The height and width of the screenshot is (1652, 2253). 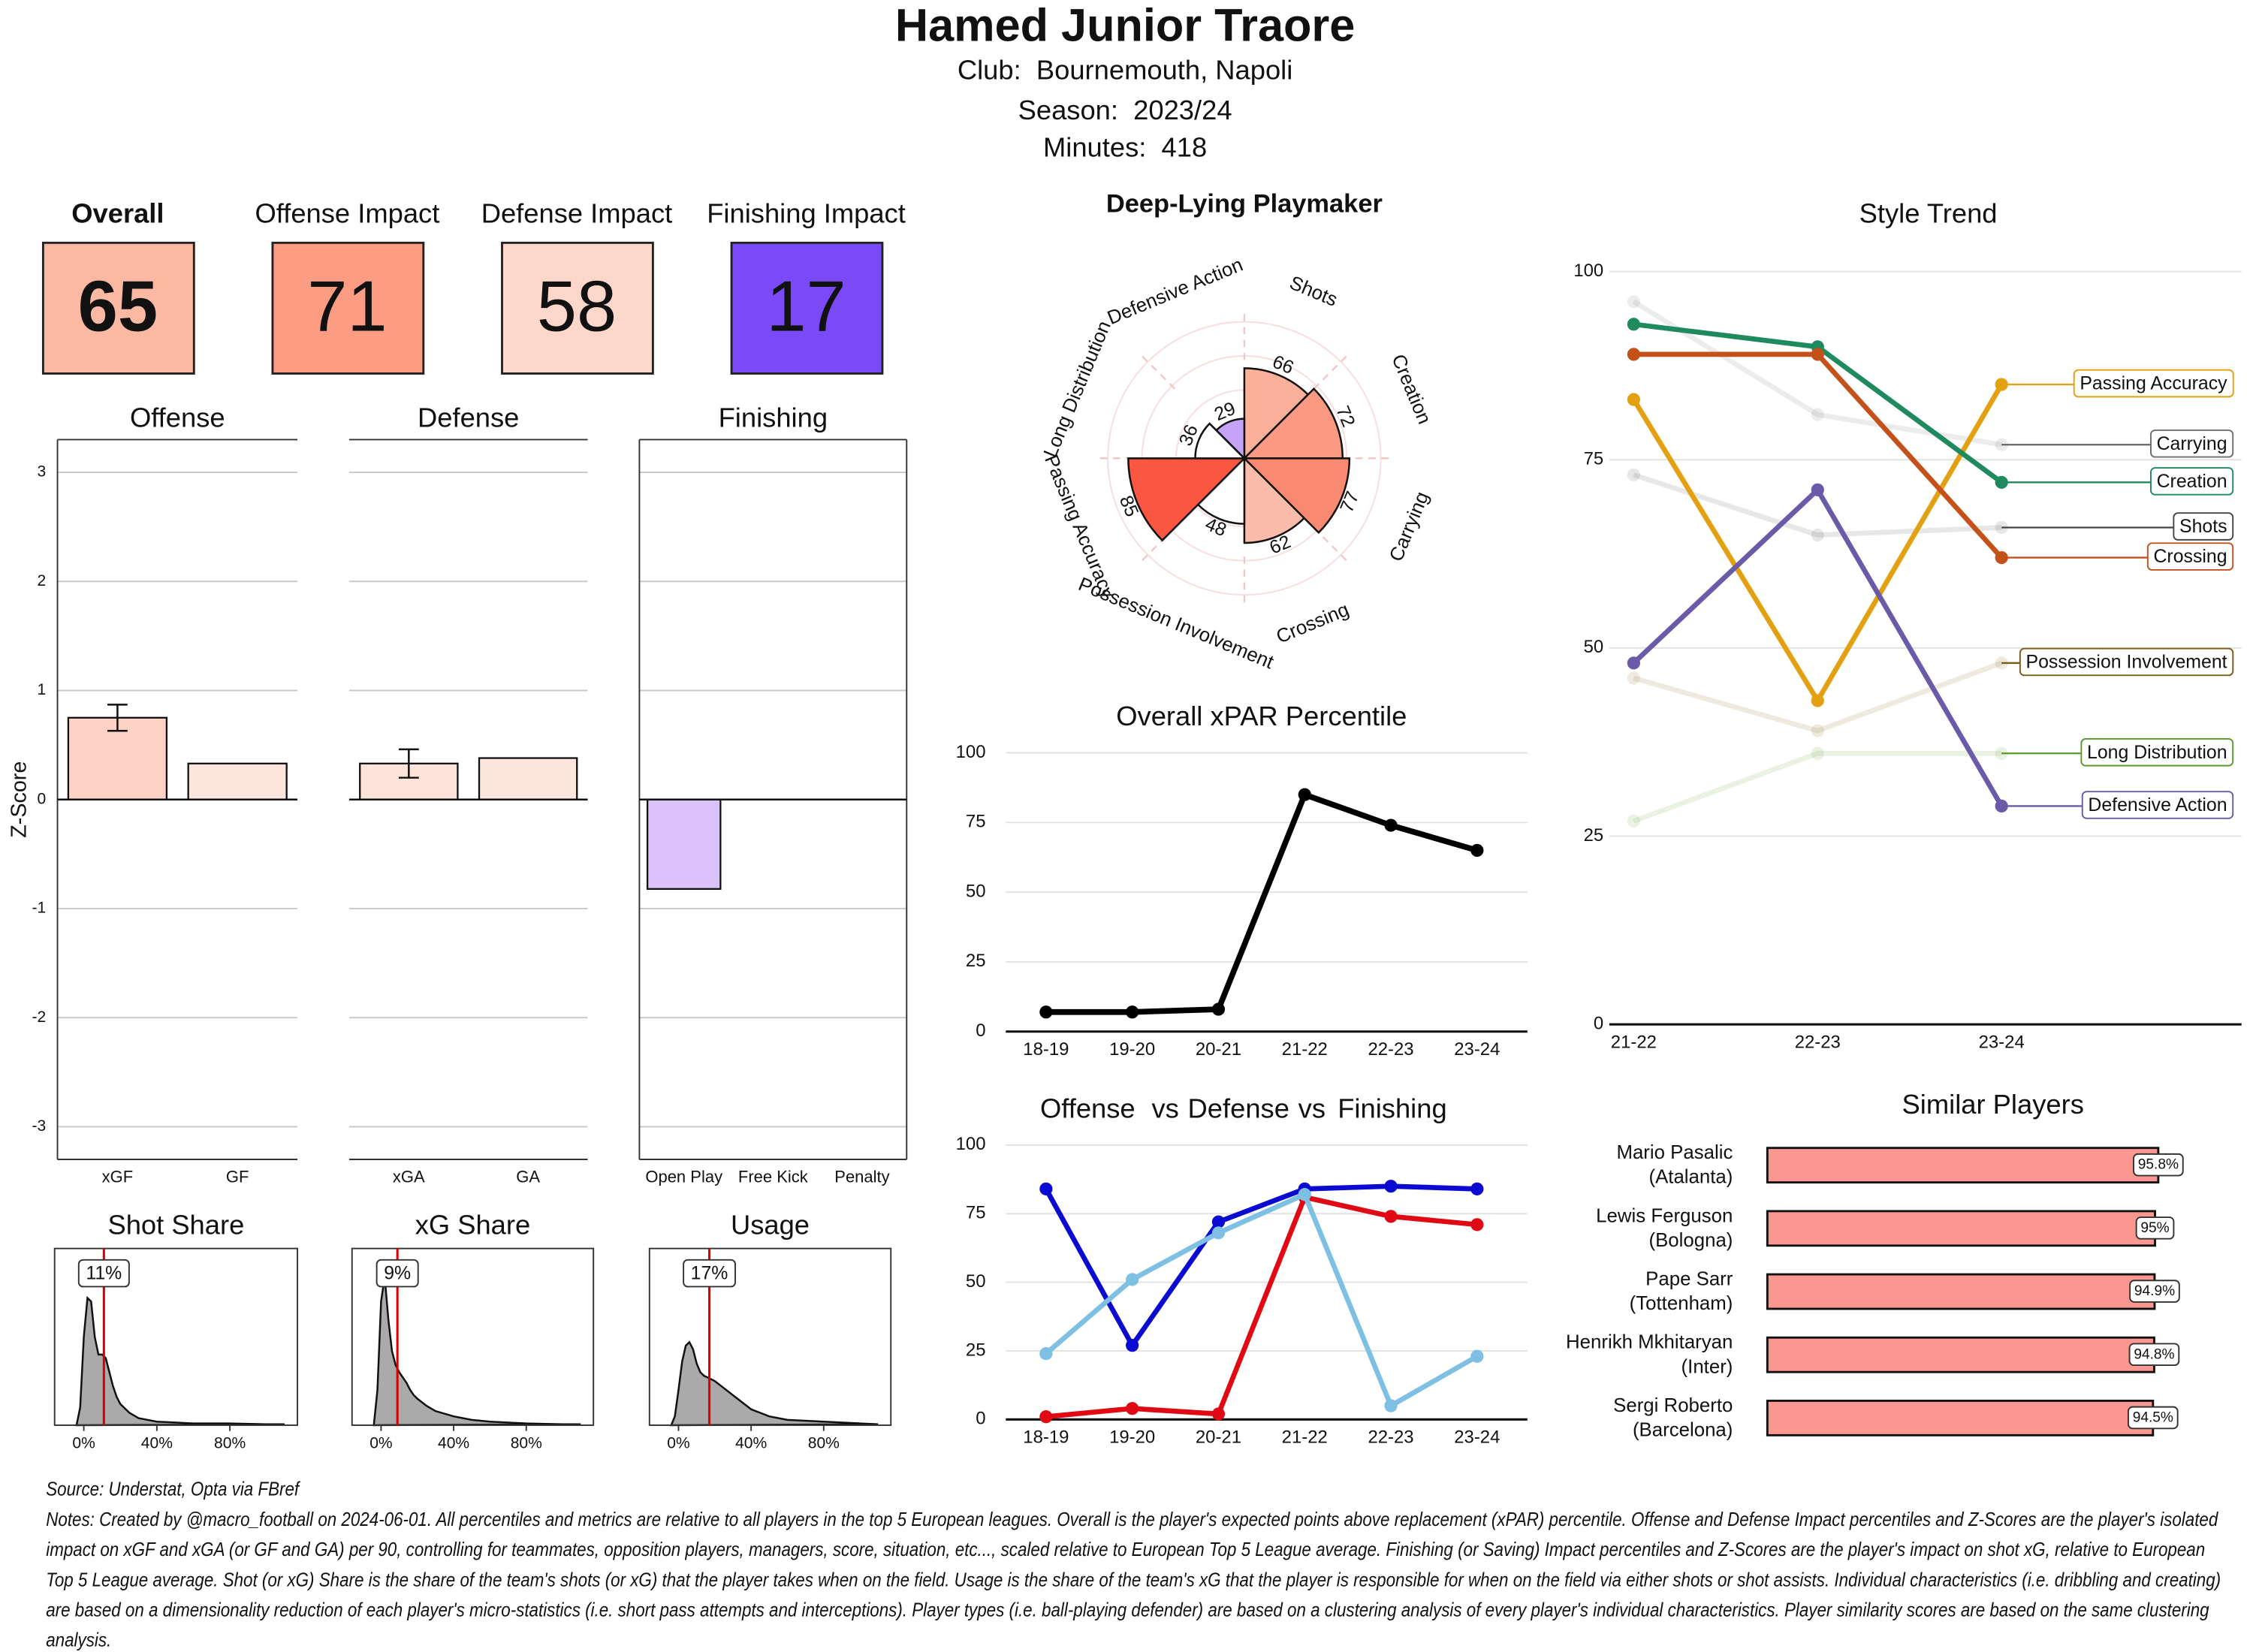 What do you see at coordinates (43, 580) in the screenshot?
I see `y-tick-label: 2` at bounding box center [43, 580].